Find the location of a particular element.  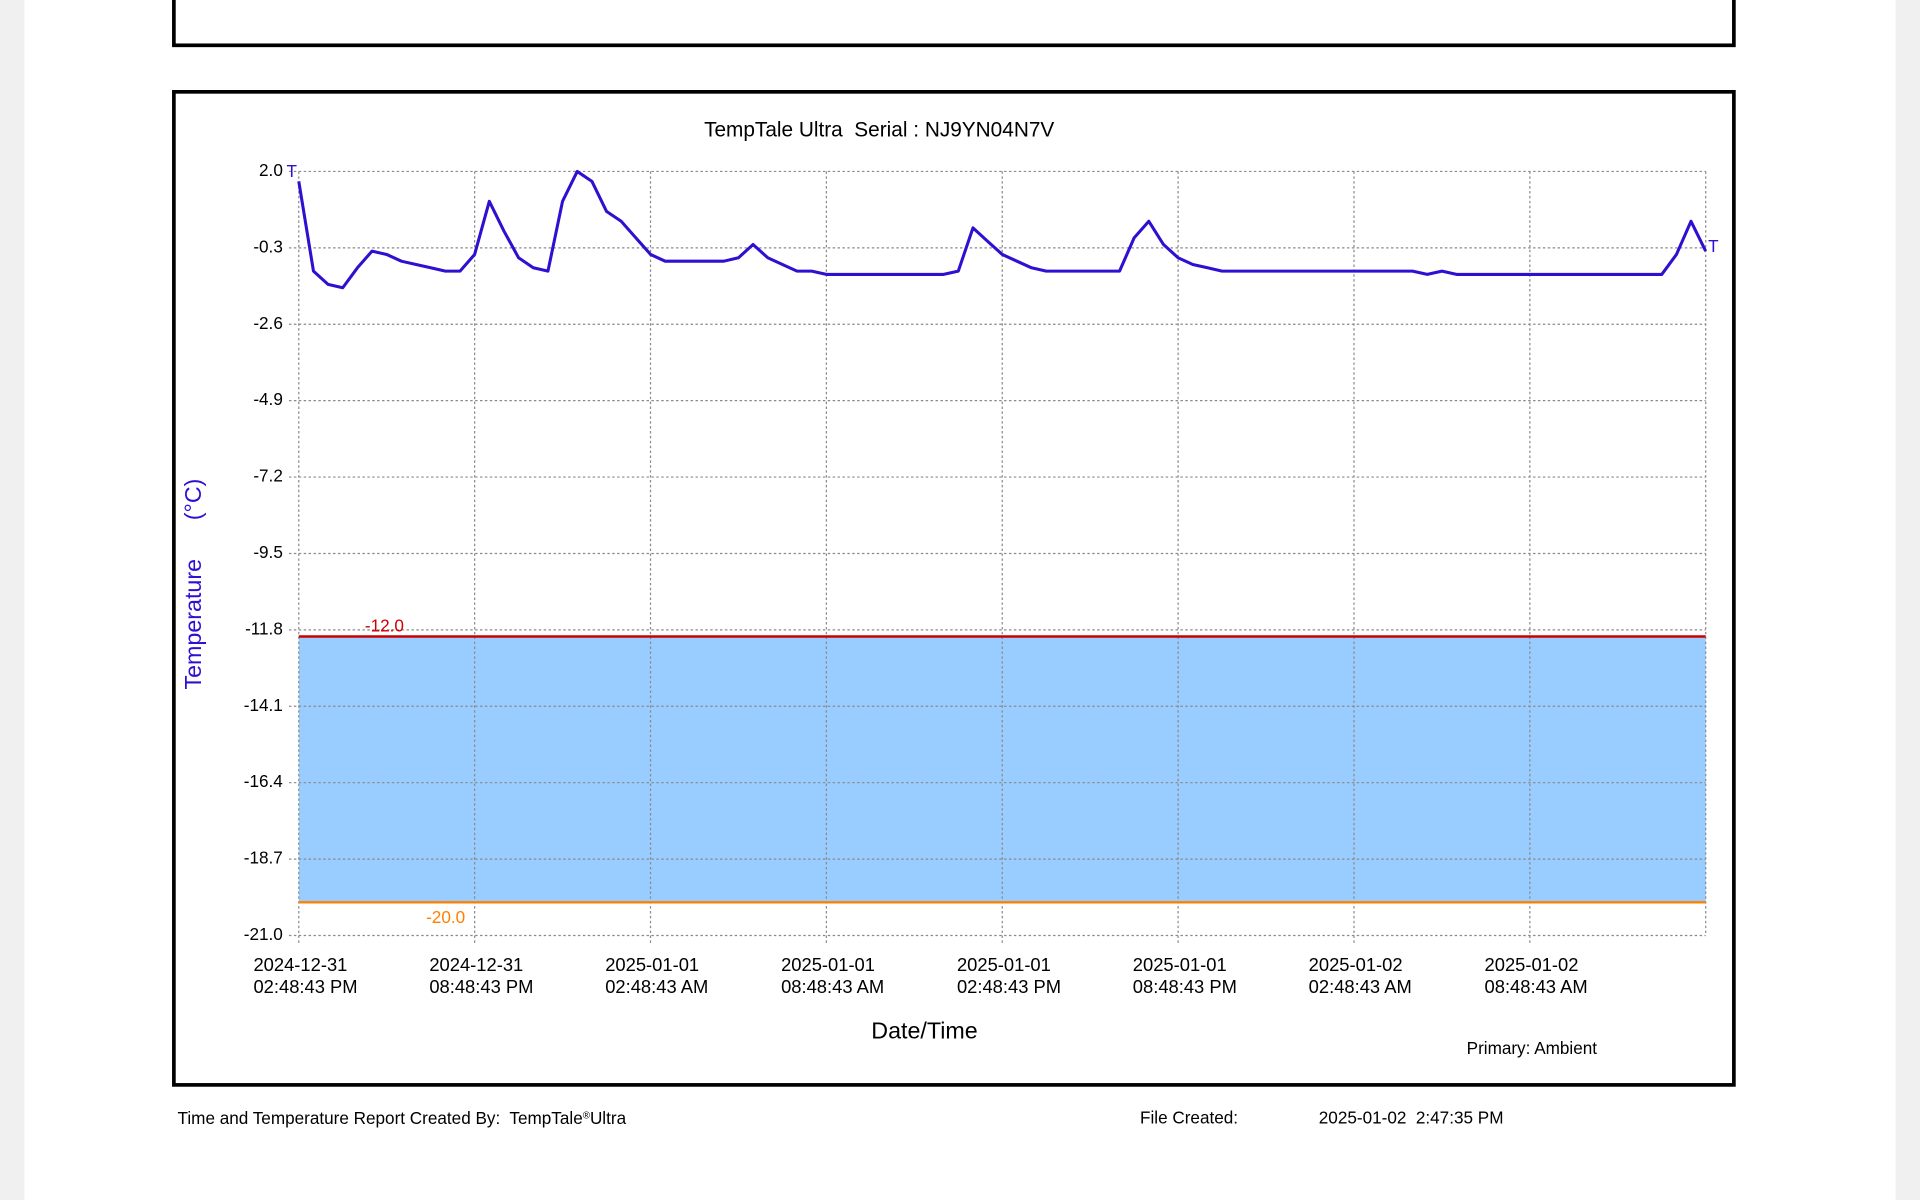

threshold-label: -20.0 is located at coordinates (445, 917).